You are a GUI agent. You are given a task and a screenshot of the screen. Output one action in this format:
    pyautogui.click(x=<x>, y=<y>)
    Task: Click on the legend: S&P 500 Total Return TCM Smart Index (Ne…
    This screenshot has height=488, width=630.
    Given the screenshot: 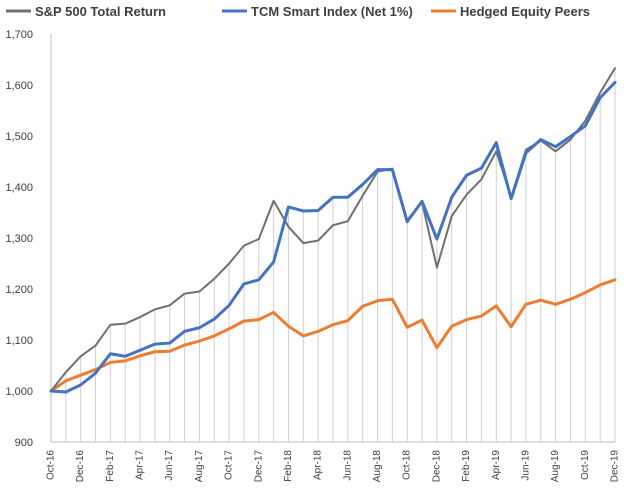 What is the action you would take?
    pyautogui.click(x=298, y=11)
    